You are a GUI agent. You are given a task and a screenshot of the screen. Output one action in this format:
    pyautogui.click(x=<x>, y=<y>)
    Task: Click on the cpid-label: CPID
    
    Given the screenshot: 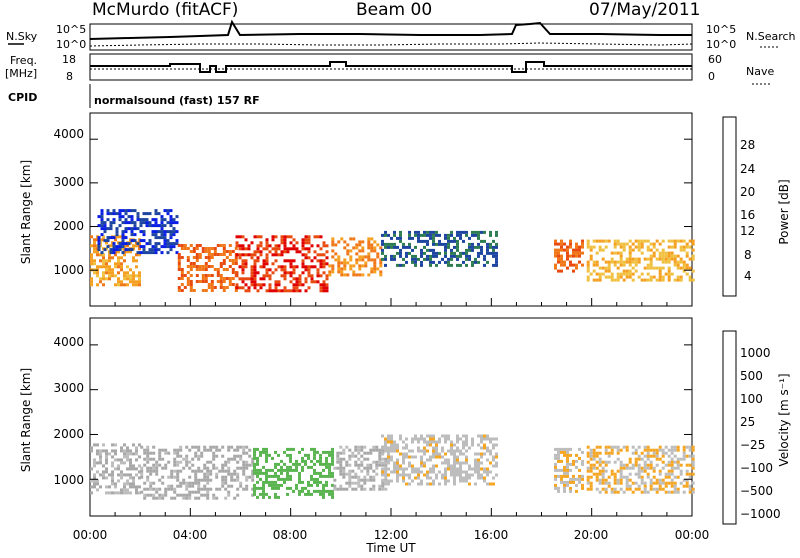 What is the action you would take?
    pyautogui.click(x=22, y=97)
    